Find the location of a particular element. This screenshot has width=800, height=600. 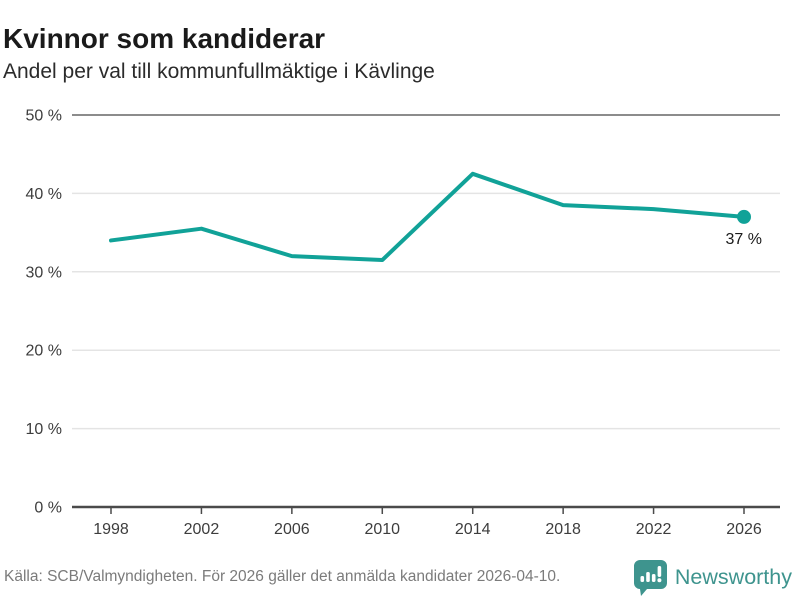

end-point-dot is located at coordinates (744, 216).